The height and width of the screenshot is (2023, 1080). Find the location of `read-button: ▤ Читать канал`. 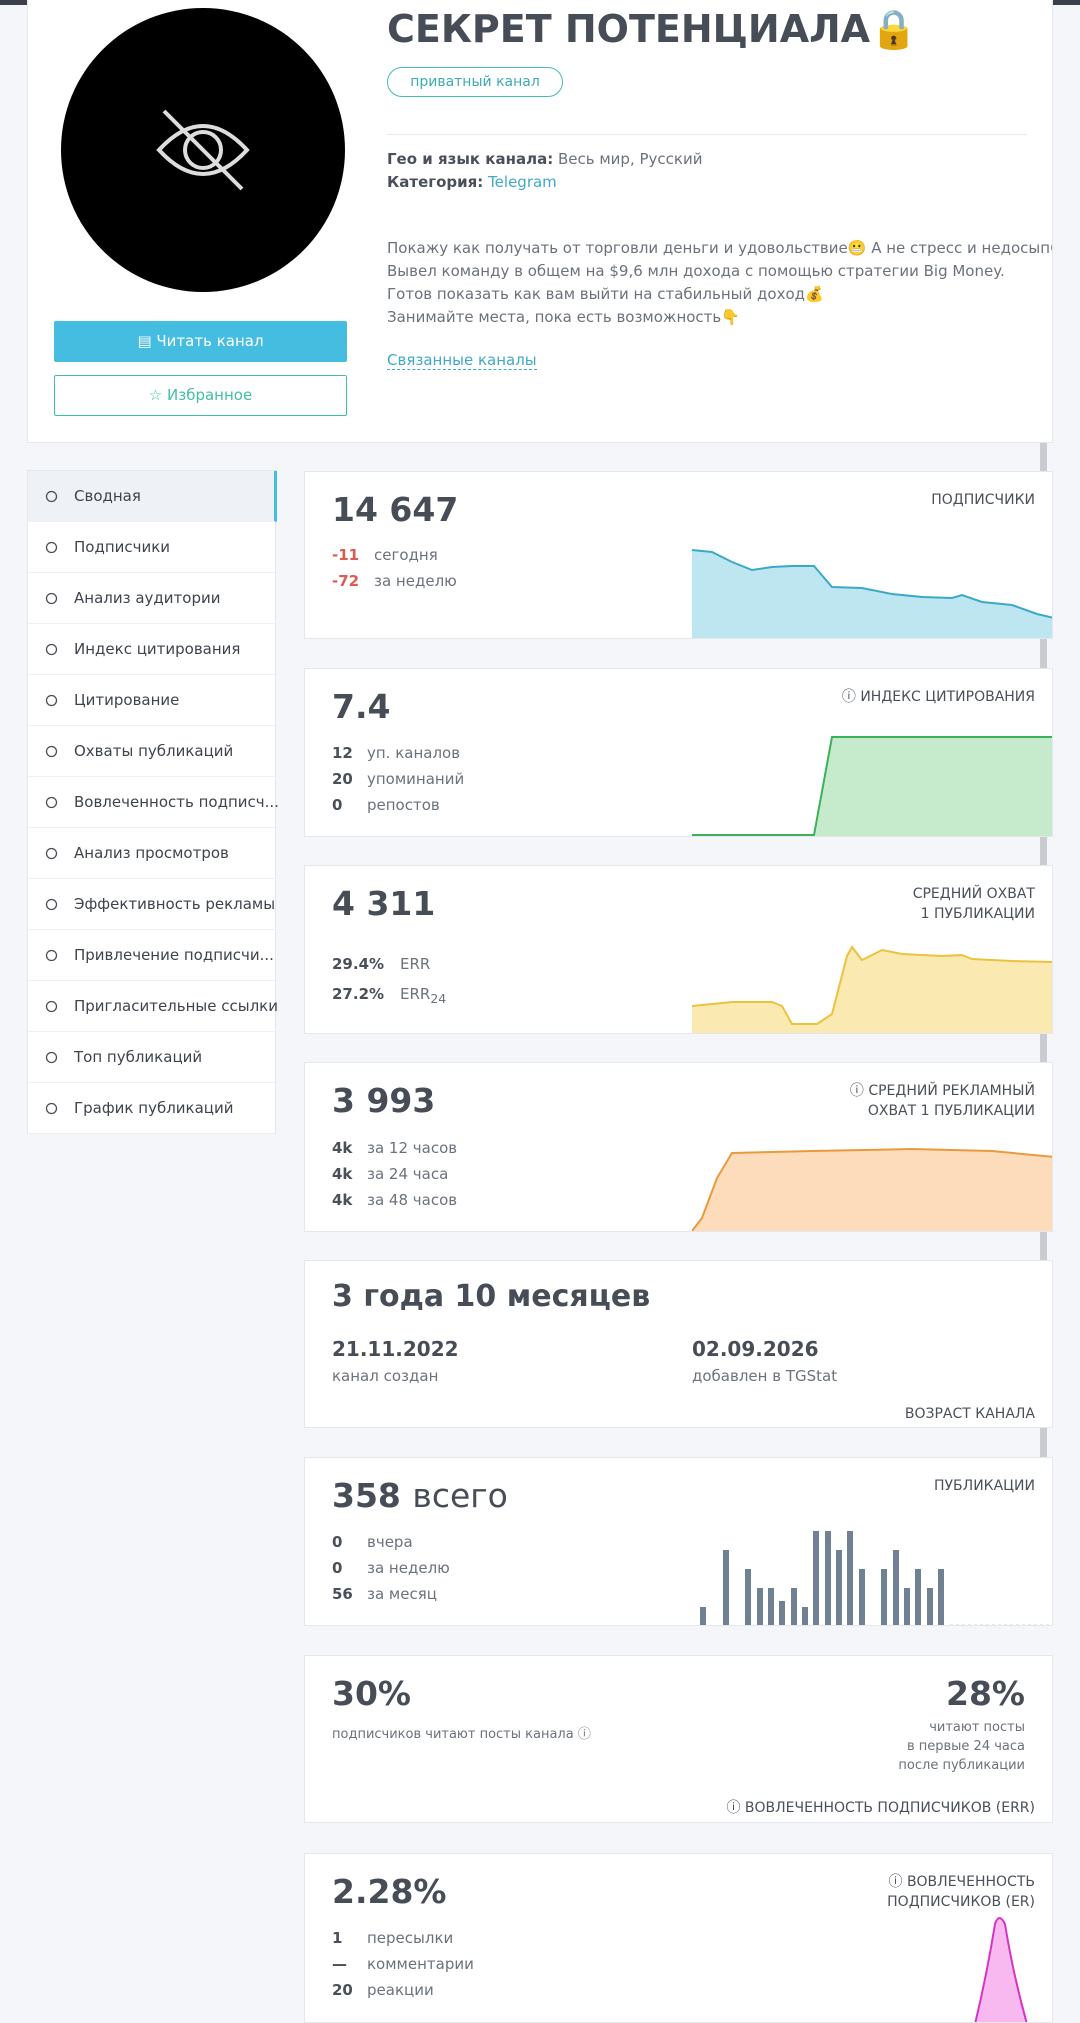

read-button: ▤ Читать канал is located at coordinates (200, 341).